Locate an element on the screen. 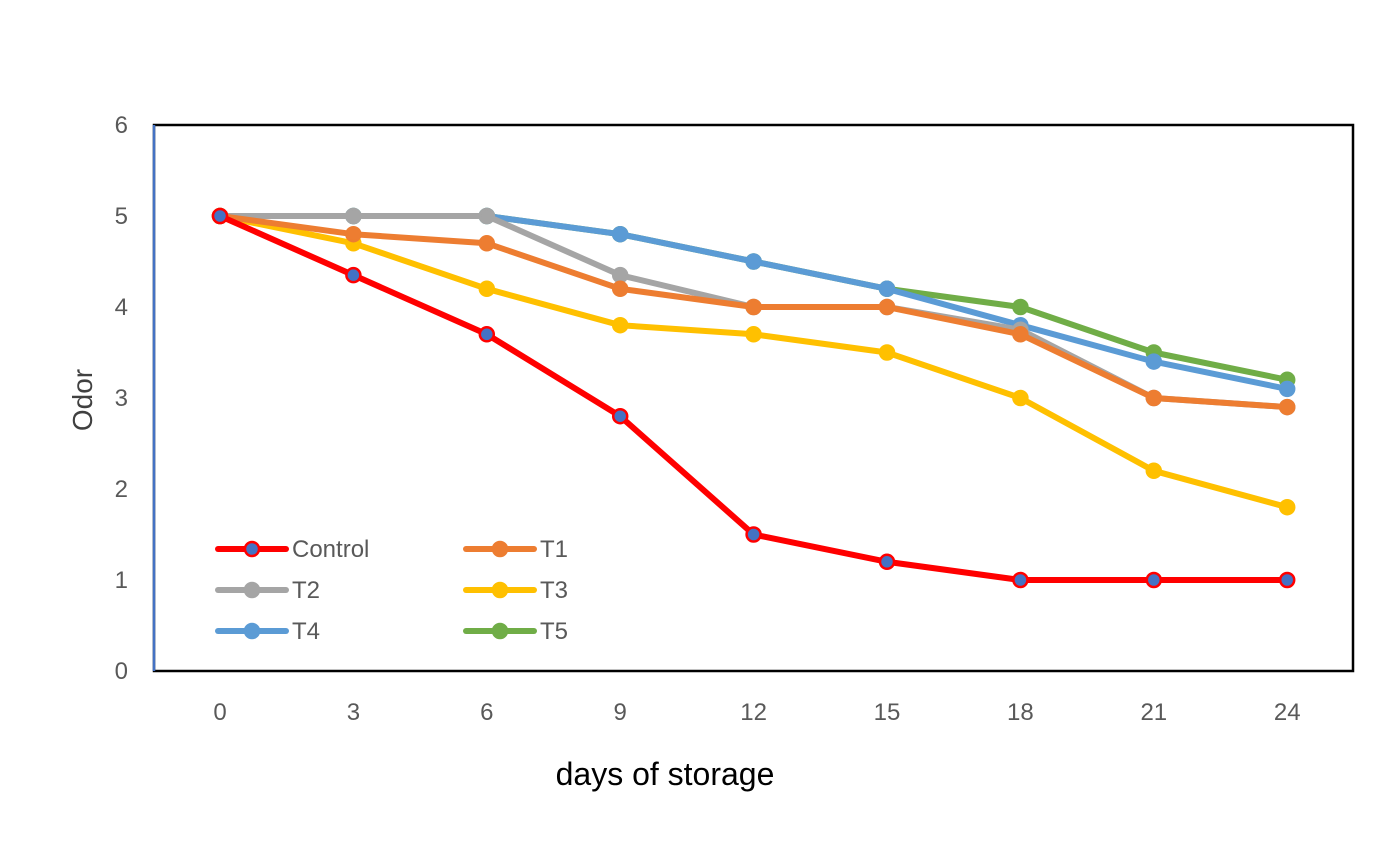  legend-item-t2: T2 is located at coordinates (267, 590).